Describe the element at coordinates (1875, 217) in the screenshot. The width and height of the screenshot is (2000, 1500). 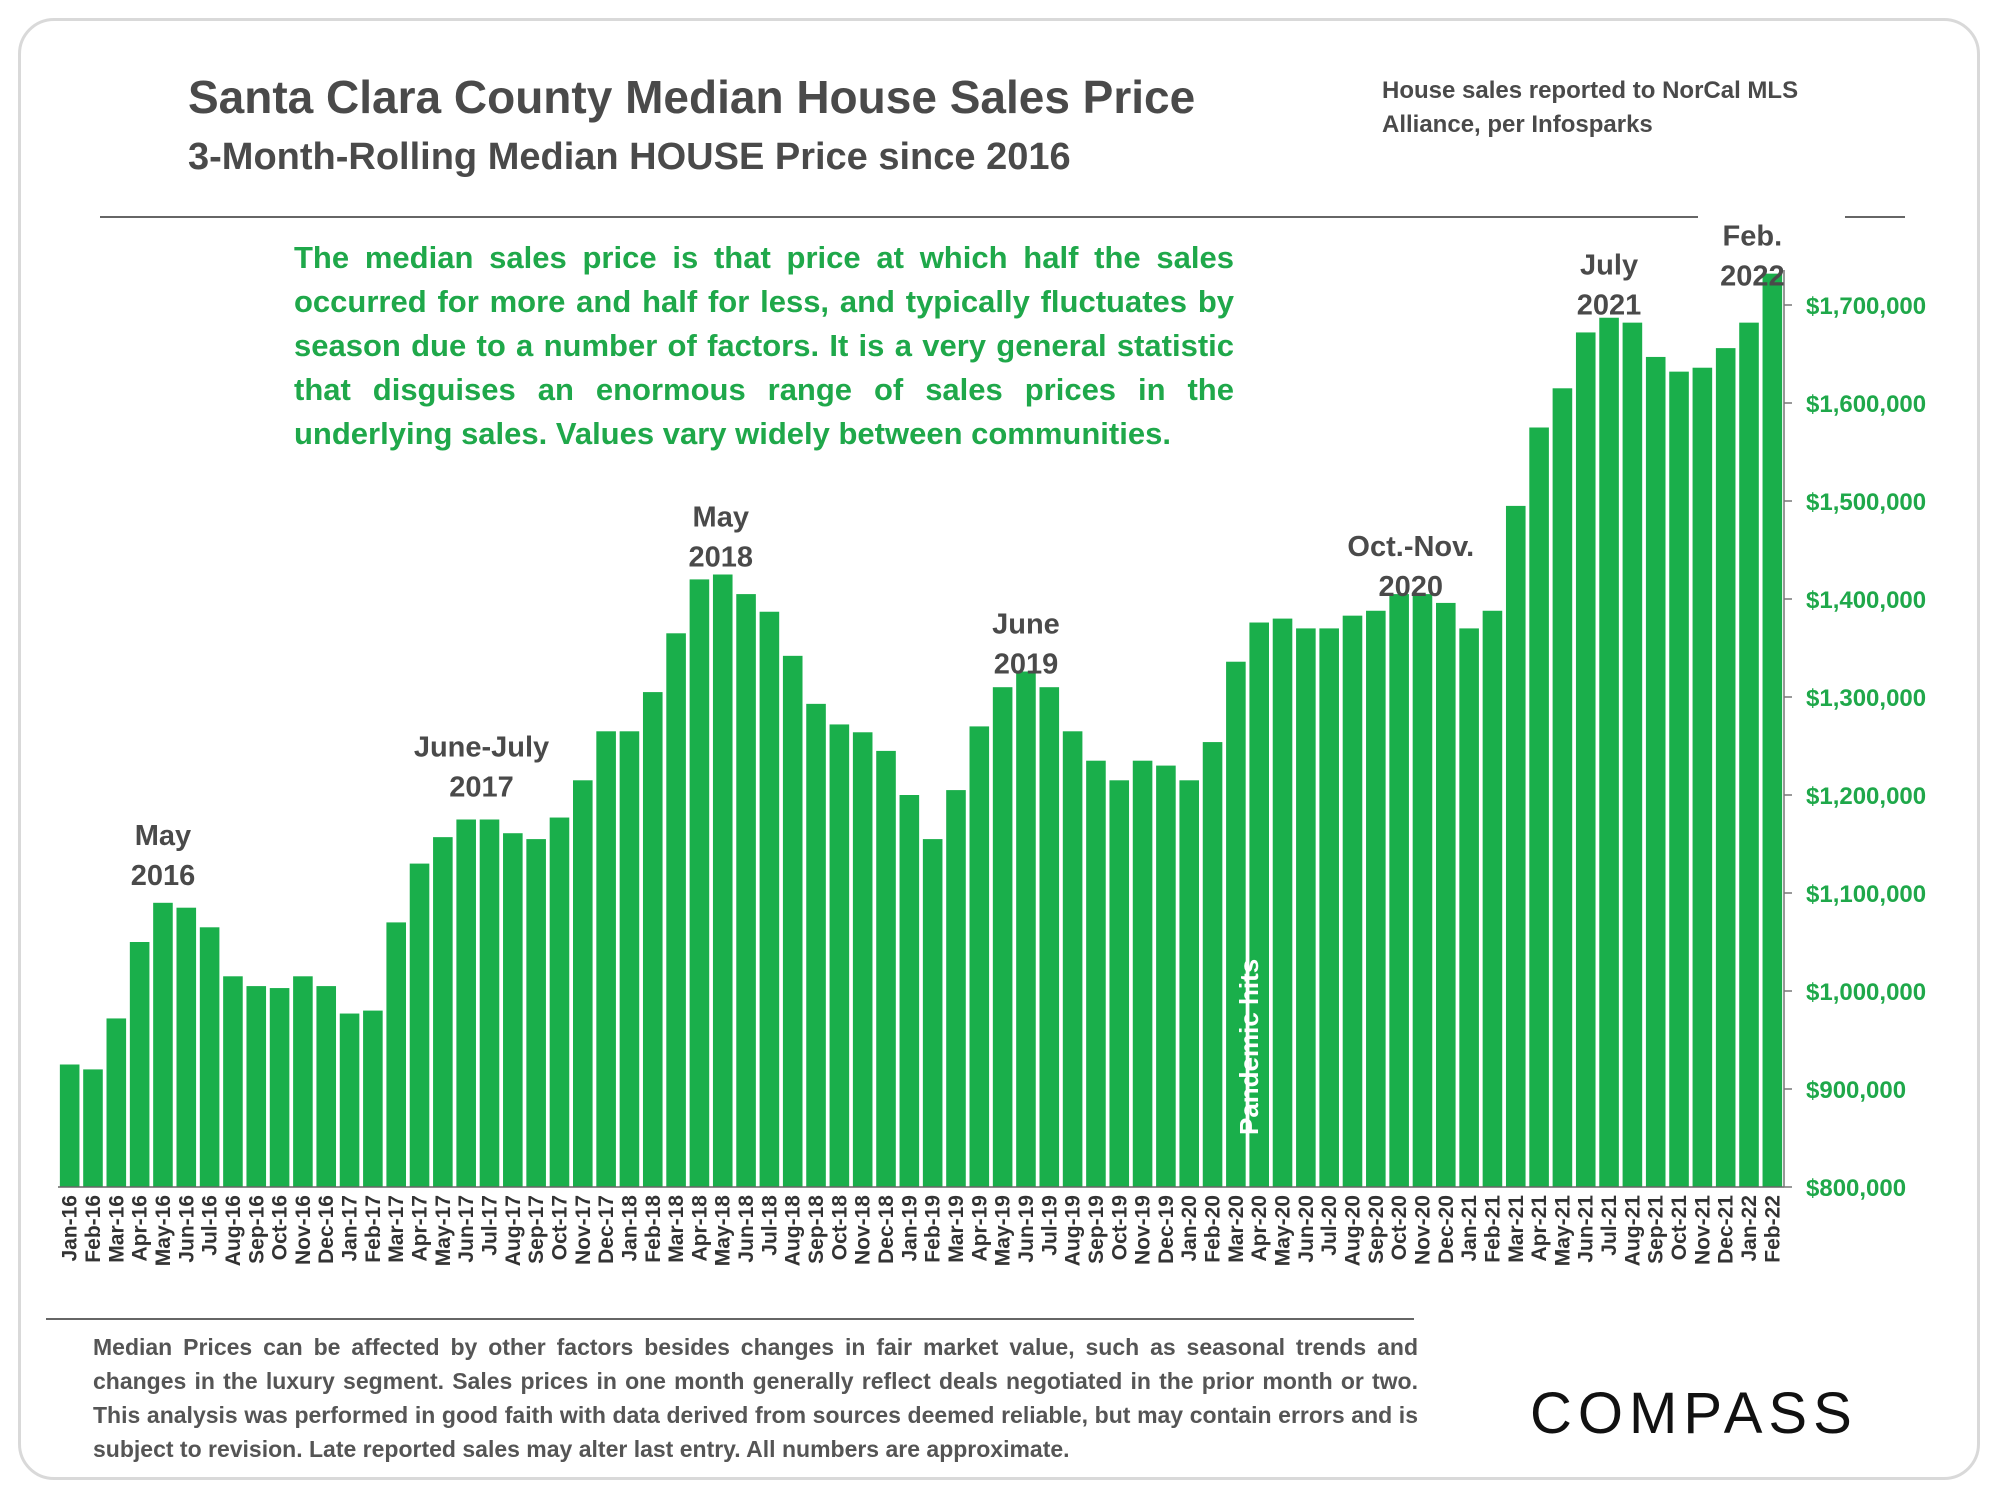
I see `top-divider-right` at that location.